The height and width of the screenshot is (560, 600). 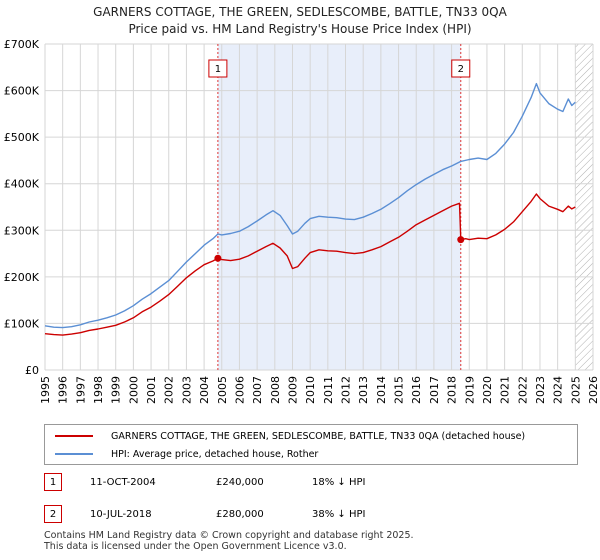 What do you see at coordinates (593, 390) in the screenshot?
I see `x-tick-label: 2026` at bounding box center [593, 390].